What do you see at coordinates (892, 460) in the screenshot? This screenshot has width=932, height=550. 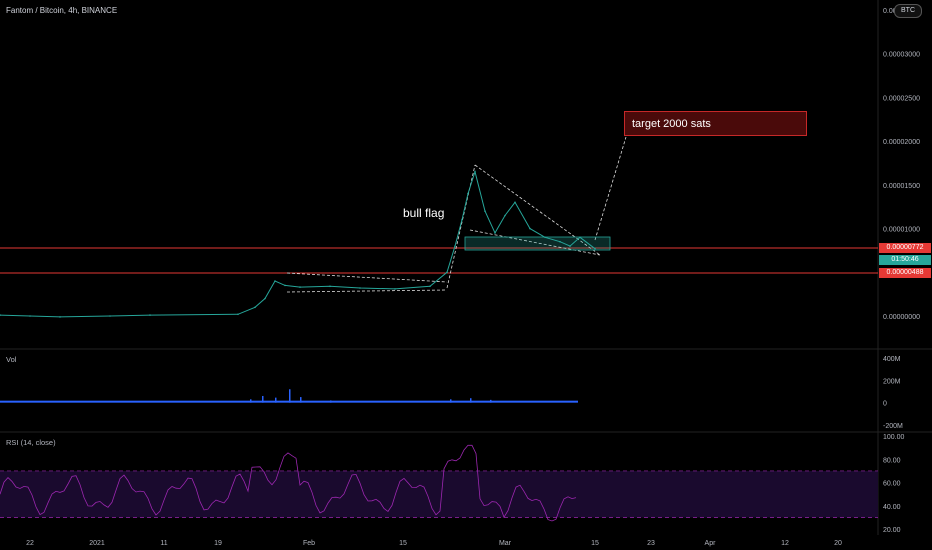 I see `rsi-axis-tick-label: 80.00` at bounding box center [892, 460].